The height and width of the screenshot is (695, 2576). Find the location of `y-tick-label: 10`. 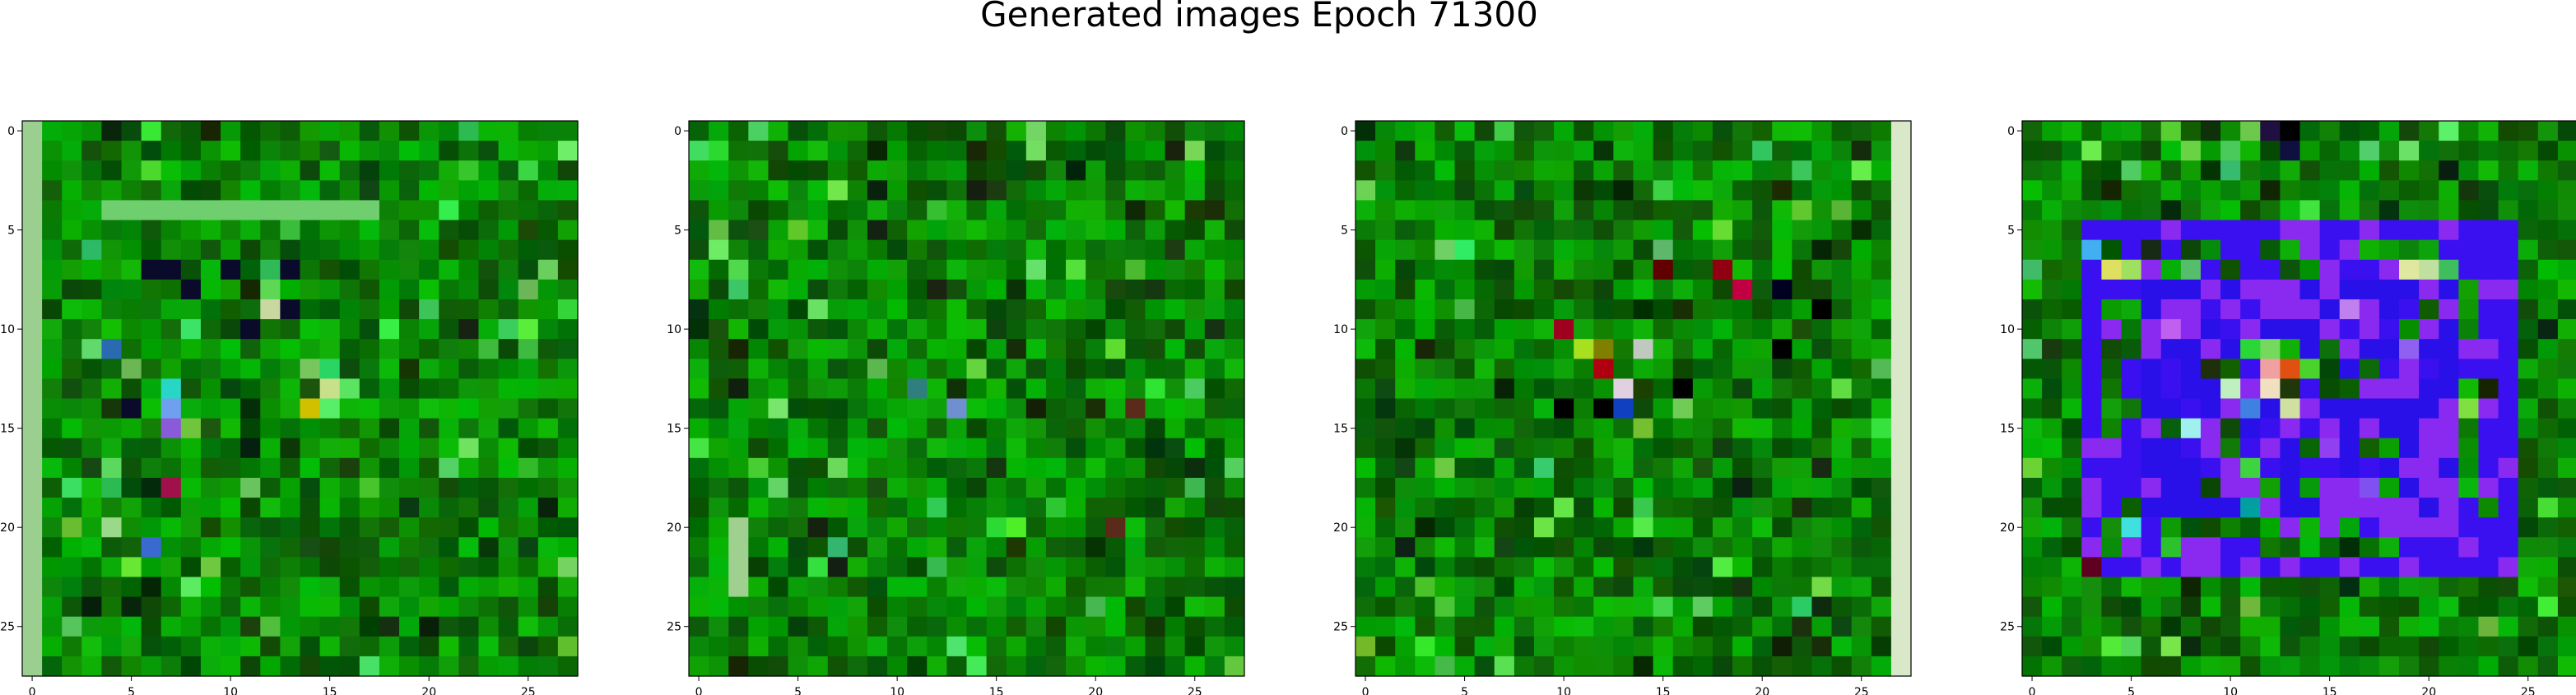

y-tick-label: 10 is located at coordinates (1340, 329).